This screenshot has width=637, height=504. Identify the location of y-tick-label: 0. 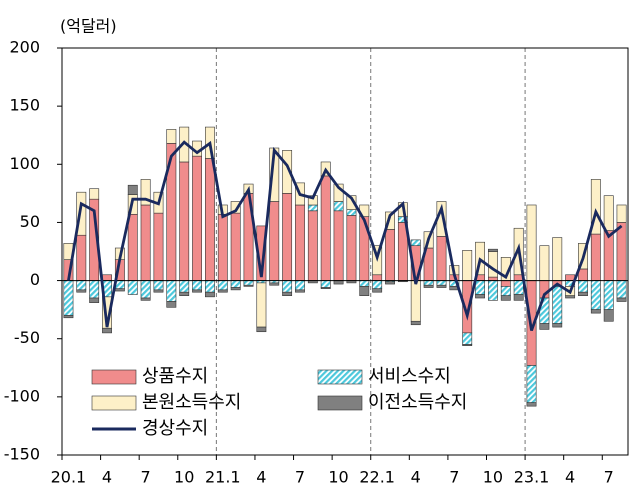
(35, 279).